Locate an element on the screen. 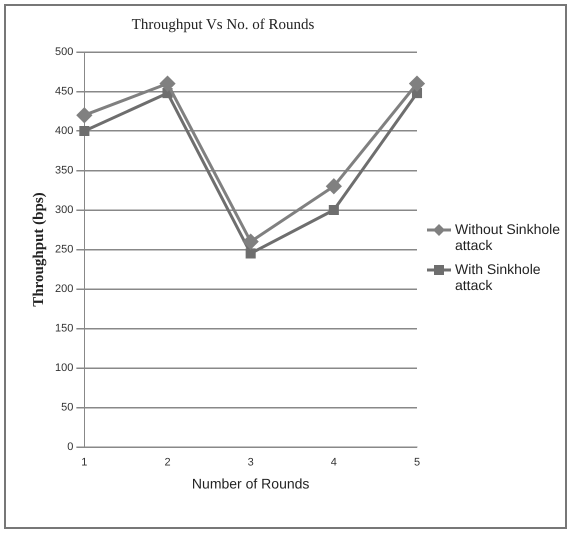 This screenshot has width=573, height=535. y-axis-title: Throughput (bps) is located at coordinates (38, 249).